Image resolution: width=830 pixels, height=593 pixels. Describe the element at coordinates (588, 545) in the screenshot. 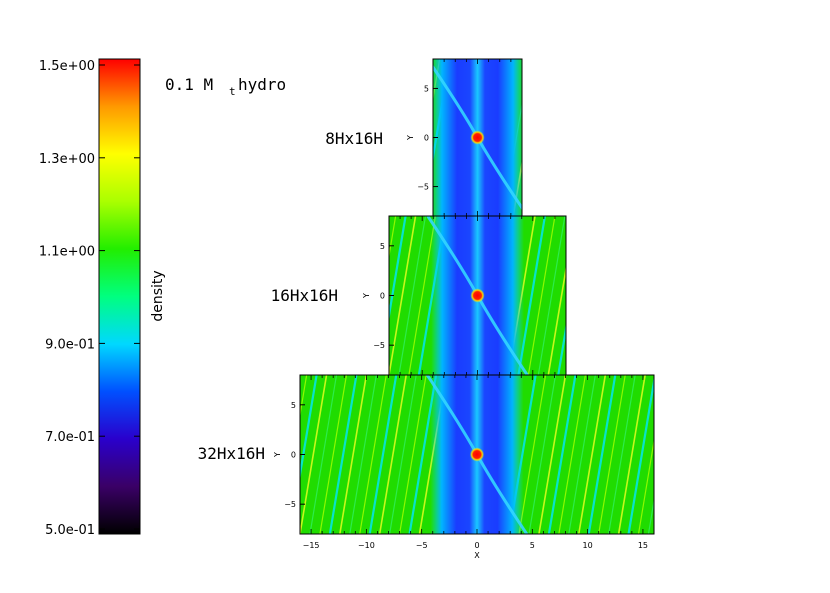

I see `x-tick-label: 10` at that location.